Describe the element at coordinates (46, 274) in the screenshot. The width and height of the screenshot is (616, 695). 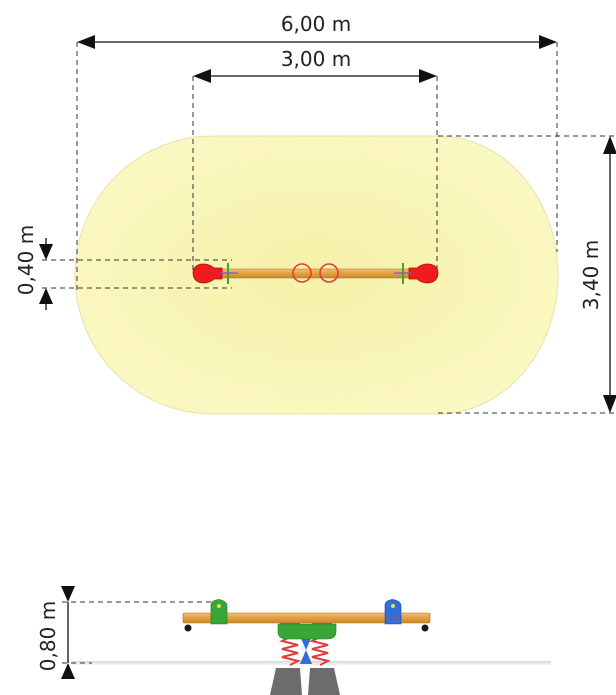
I see `dim-beam-width` at that location.